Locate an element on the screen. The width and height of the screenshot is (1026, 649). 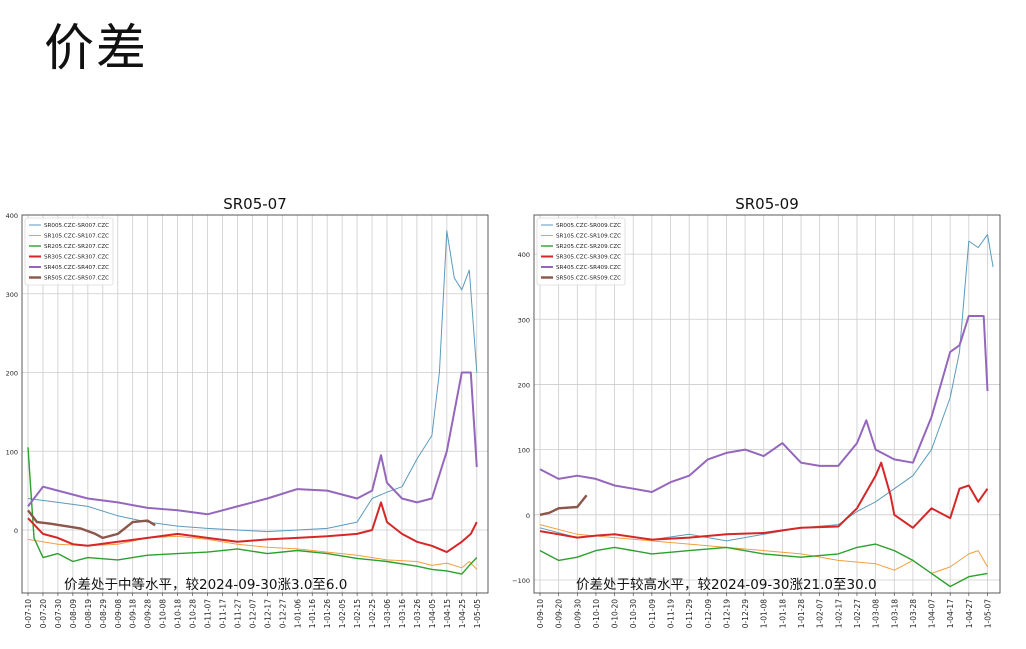
x-tick-label: 0-09-30 is located at coordinates (577, 613).